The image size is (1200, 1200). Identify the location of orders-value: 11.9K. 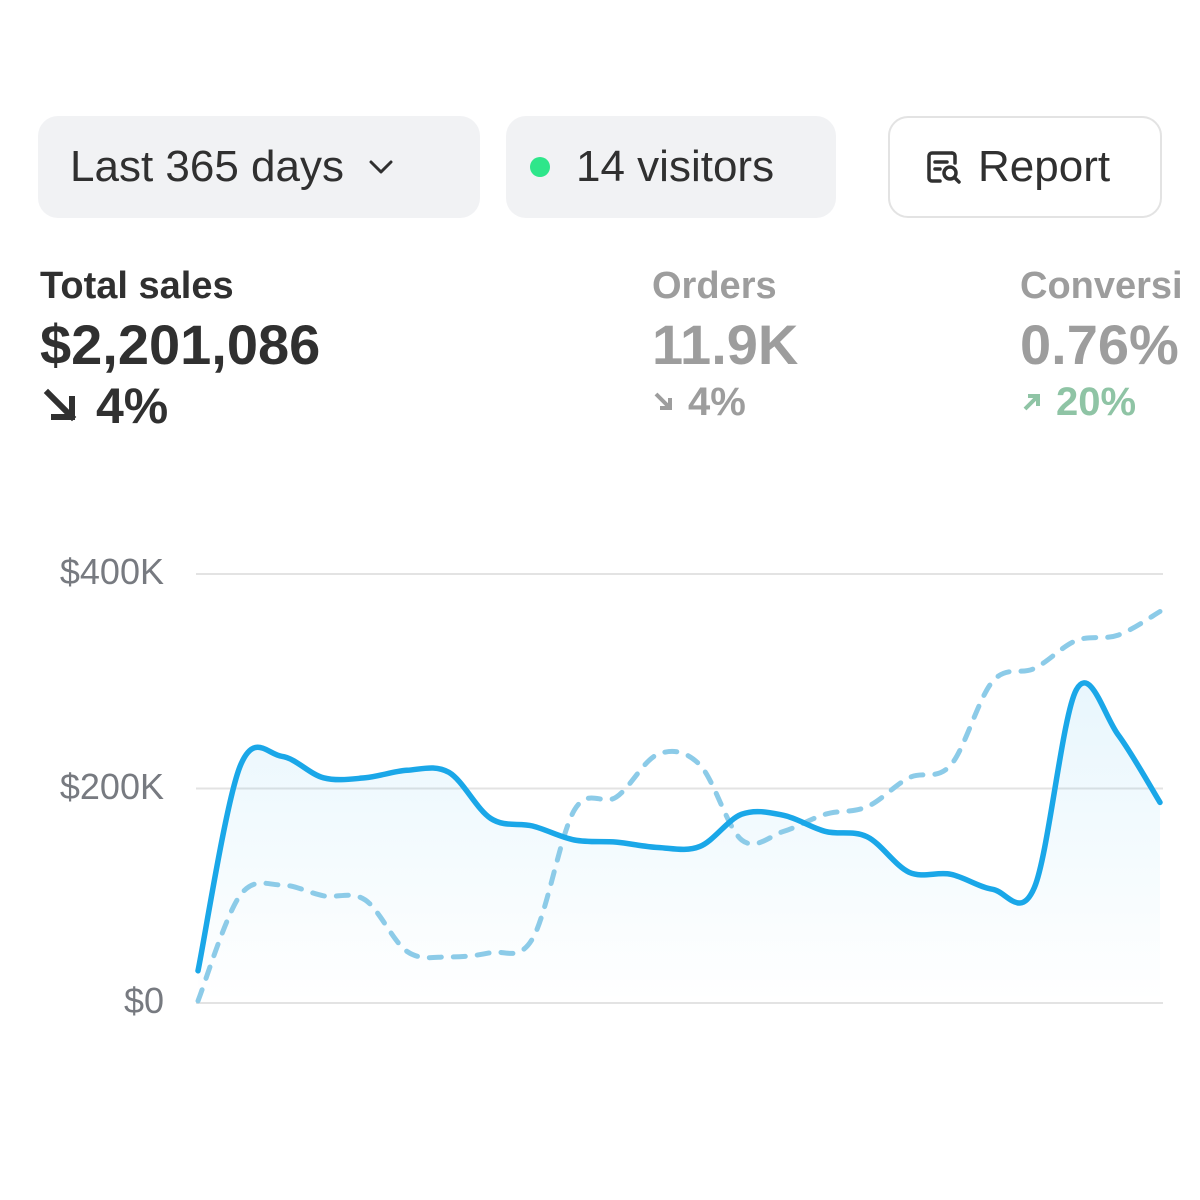
(725, 344).